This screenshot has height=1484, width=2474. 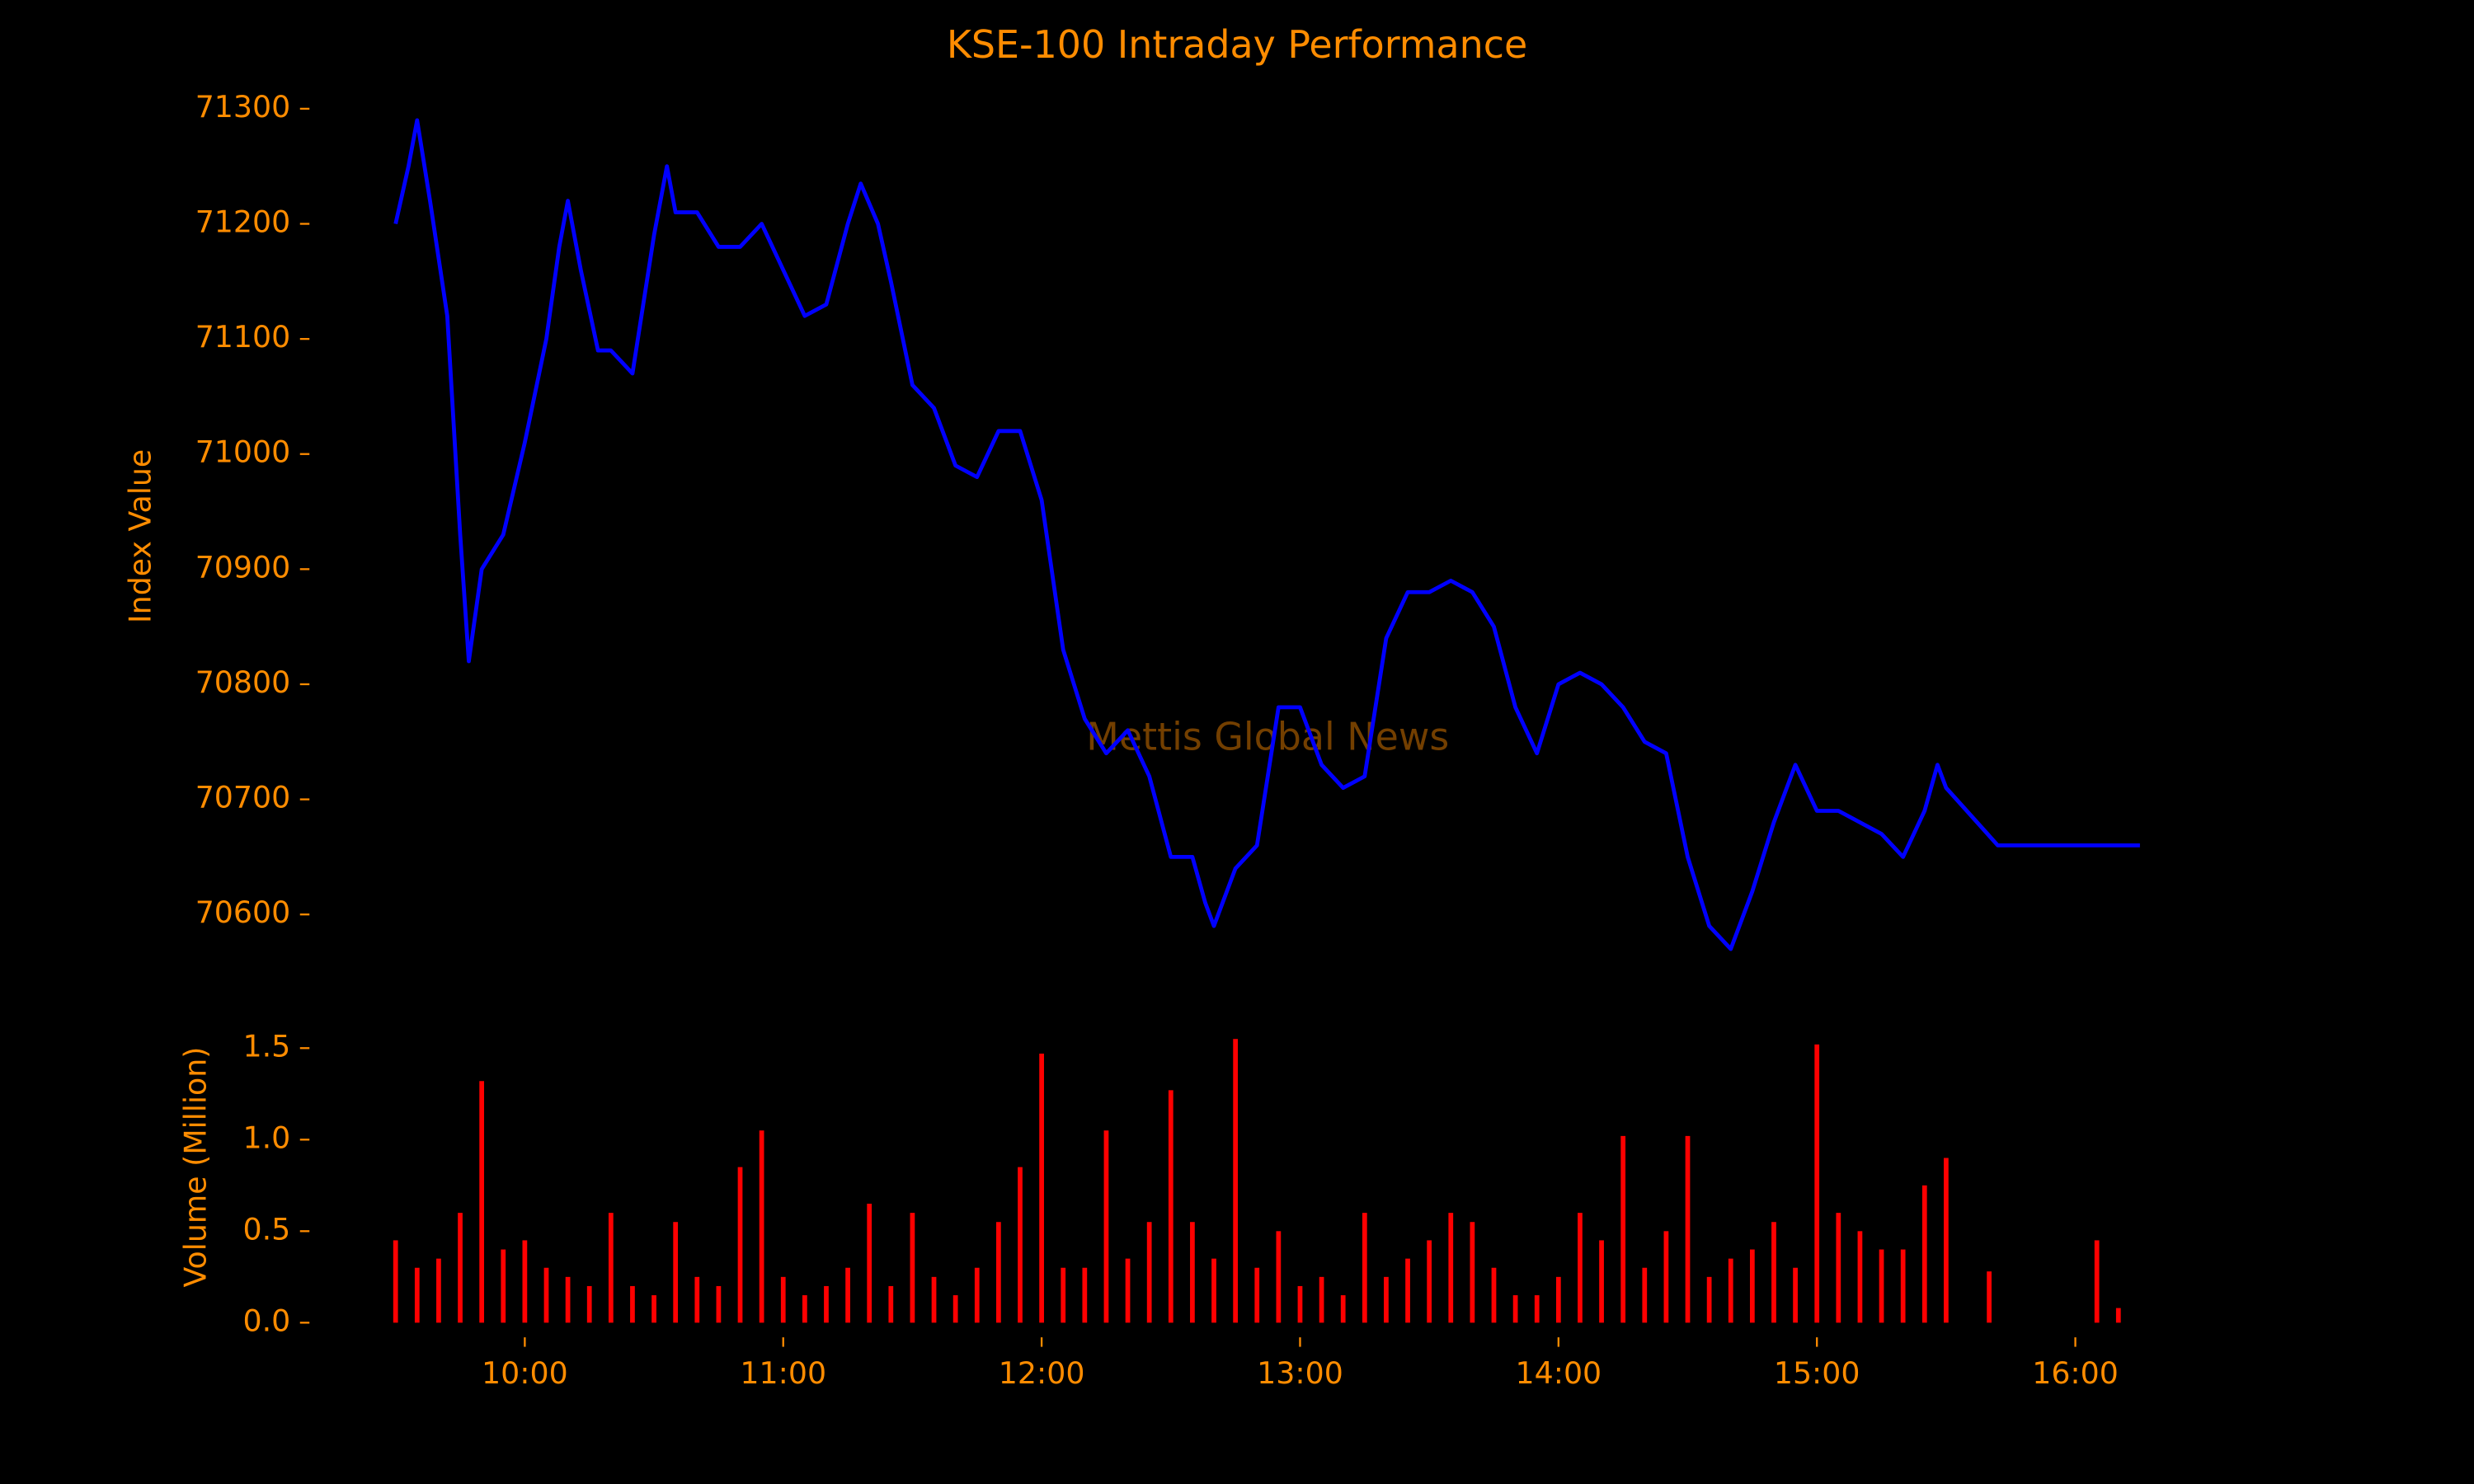 What do you see at coordinates (243, 222) in the screenshot?
I see `y-tick-label: 71200` at bounding box center [243, 222].